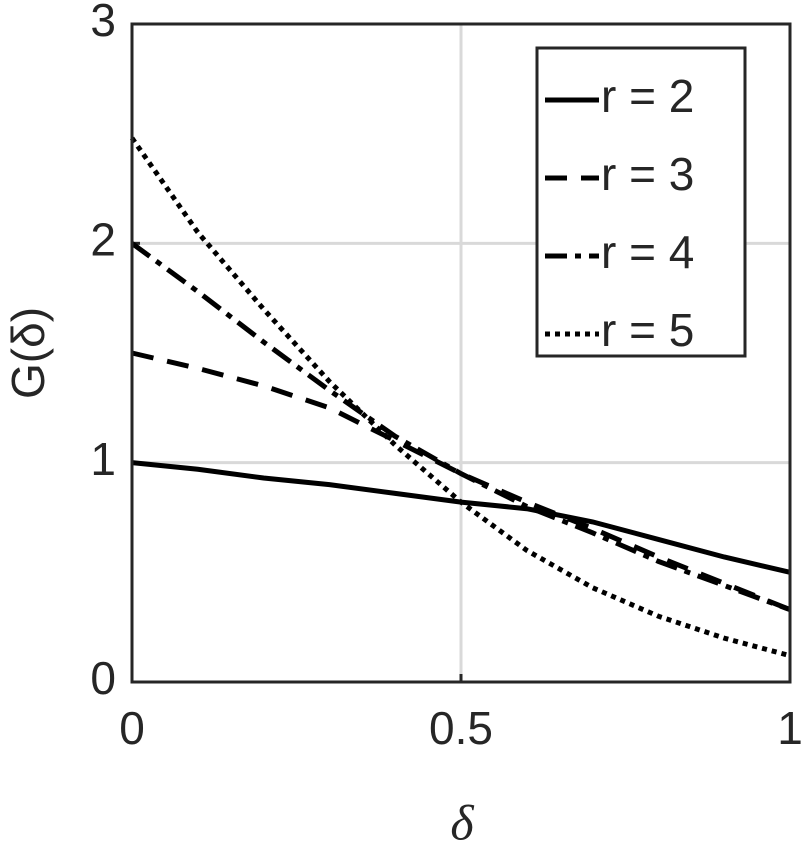 This screenshot has width=804, height=860. I want to click on x-tick-label: 0, so click(132, 728).